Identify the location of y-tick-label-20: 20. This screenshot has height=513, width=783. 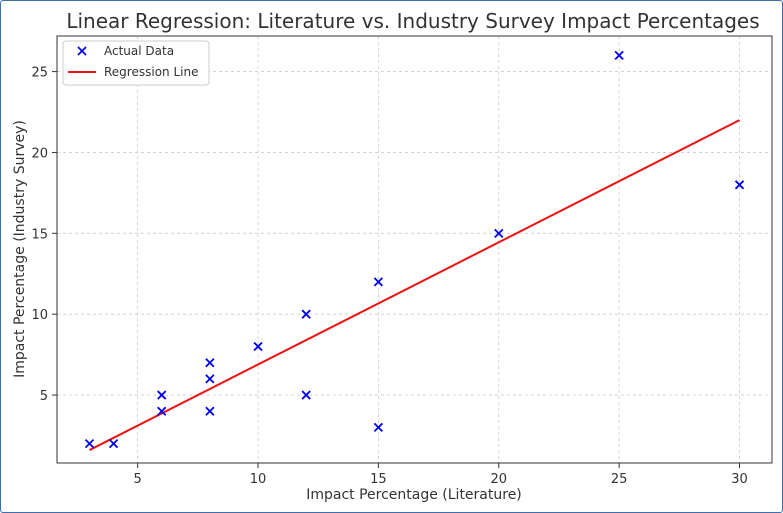
(39, 153).